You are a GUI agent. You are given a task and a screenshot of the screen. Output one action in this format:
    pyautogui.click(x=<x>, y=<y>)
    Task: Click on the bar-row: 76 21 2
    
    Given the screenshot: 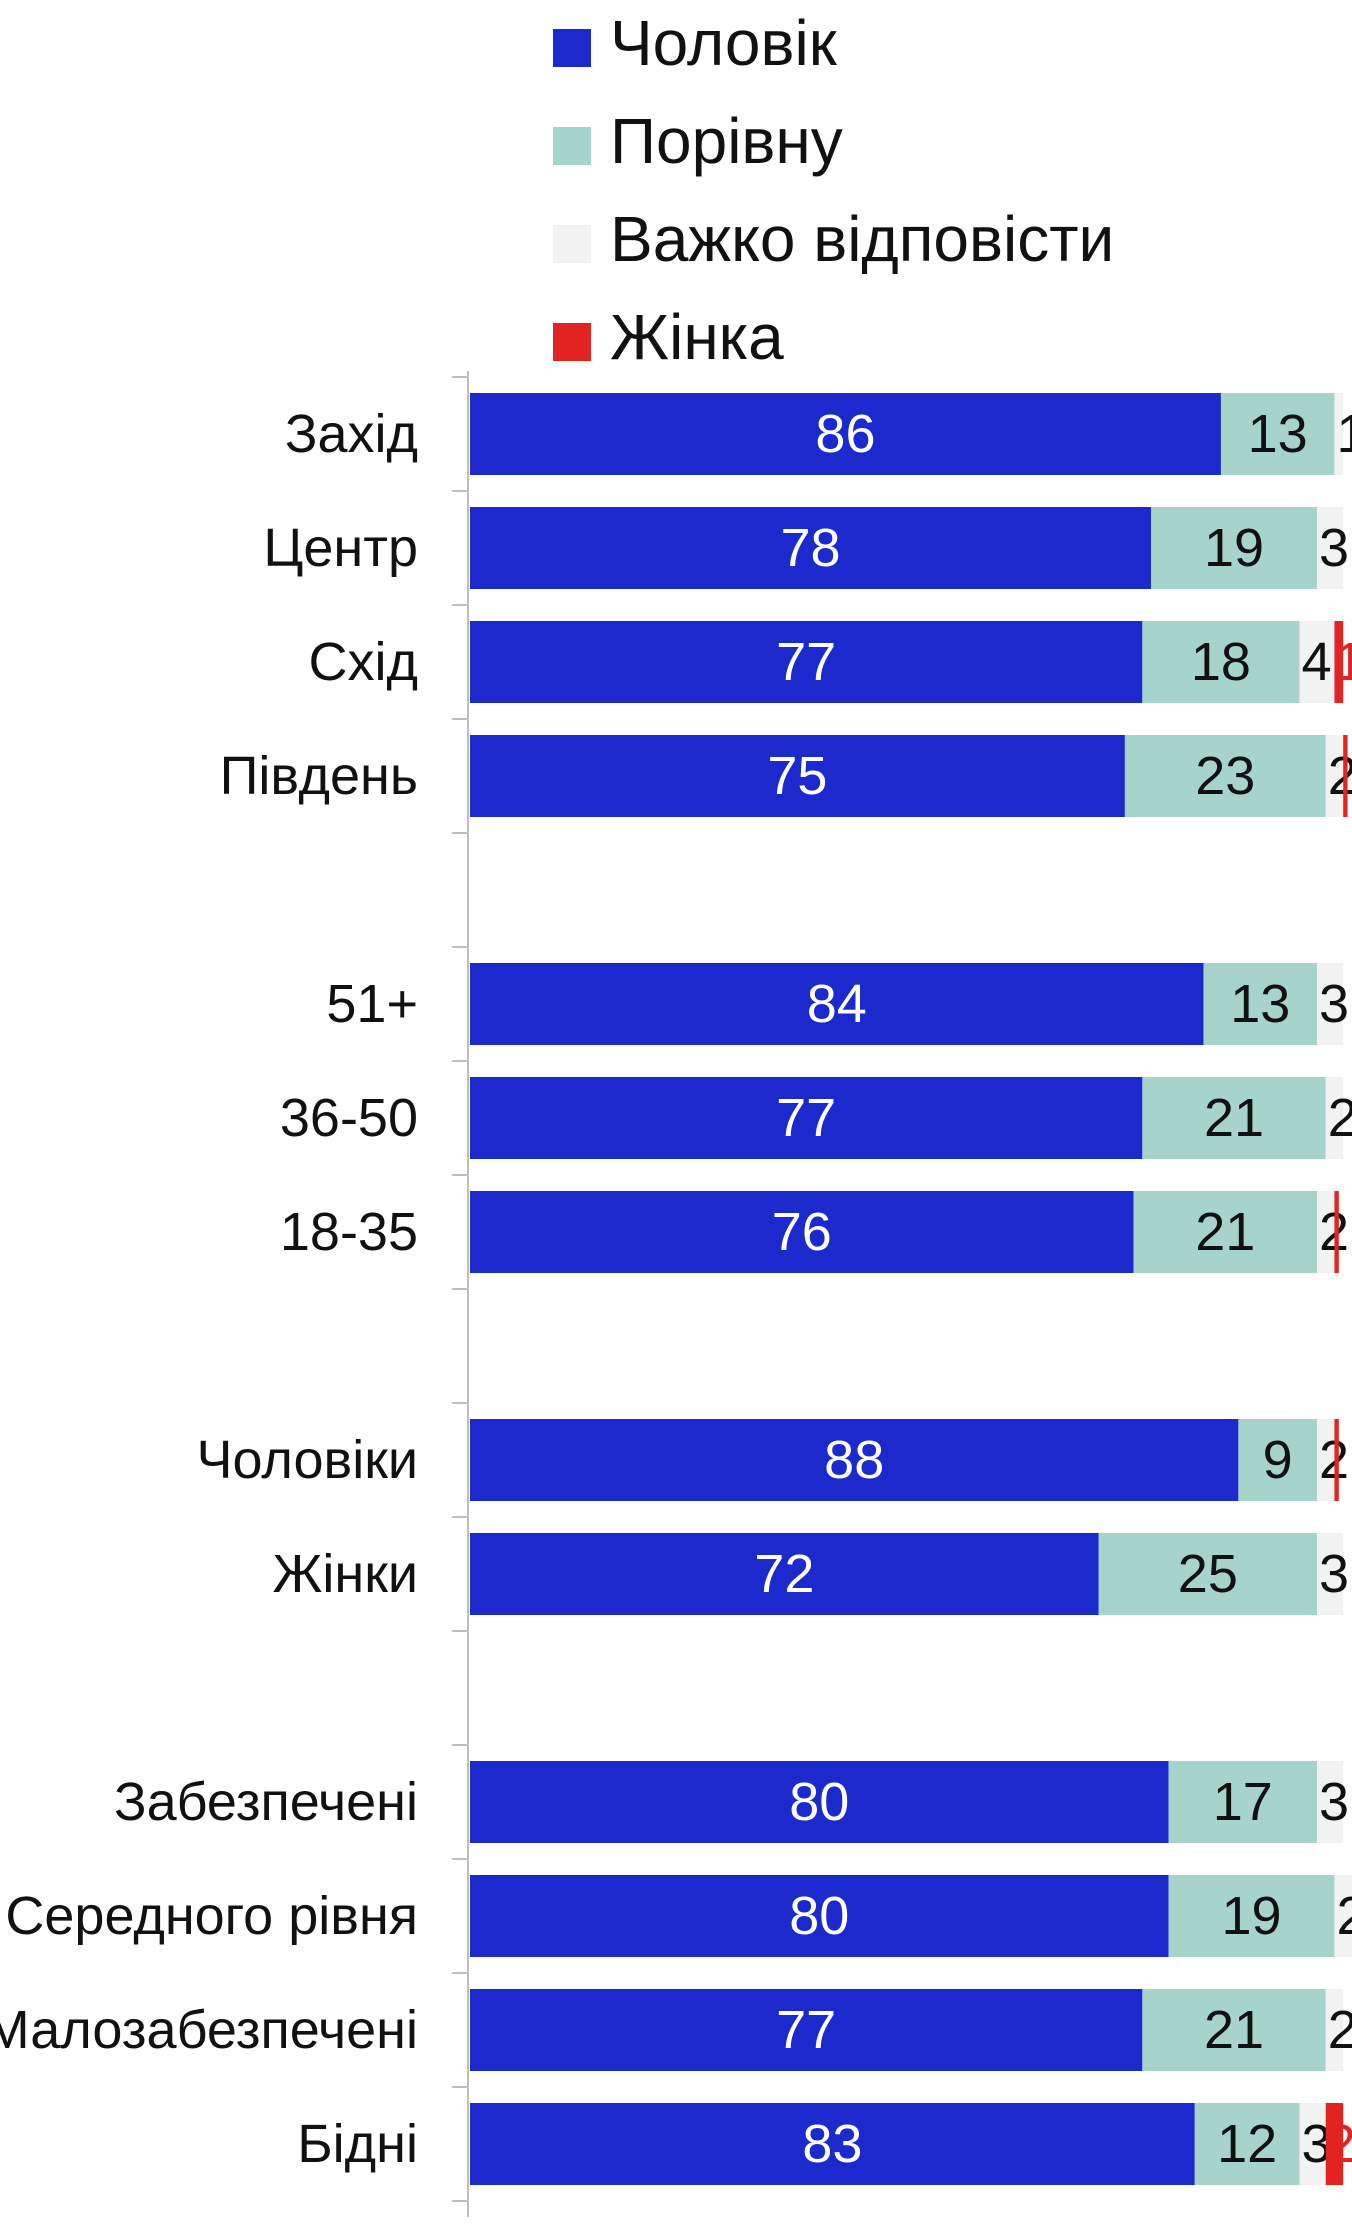 What is the action you would take?
    pyautogui.click(x=909, y=1232)
    